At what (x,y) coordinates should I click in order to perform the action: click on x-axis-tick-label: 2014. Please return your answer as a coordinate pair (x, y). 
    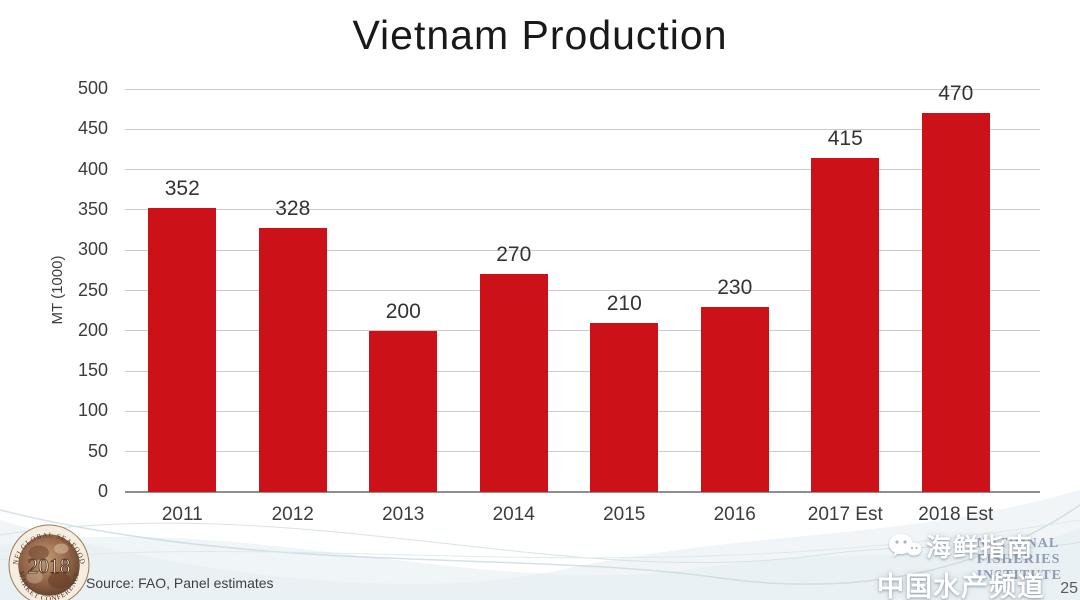
    Looking at the image, I should click on (513, 514).